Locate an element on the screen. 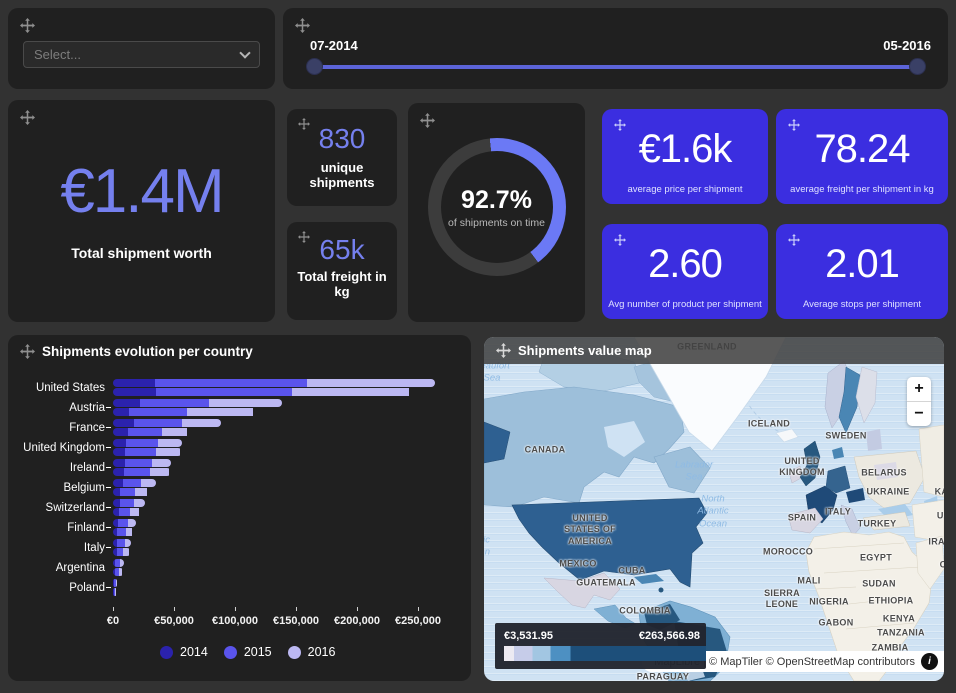 Image resolution: width=956 pixels, height=693 pixels. slider-handle-end is located at coordinates (917, 66).